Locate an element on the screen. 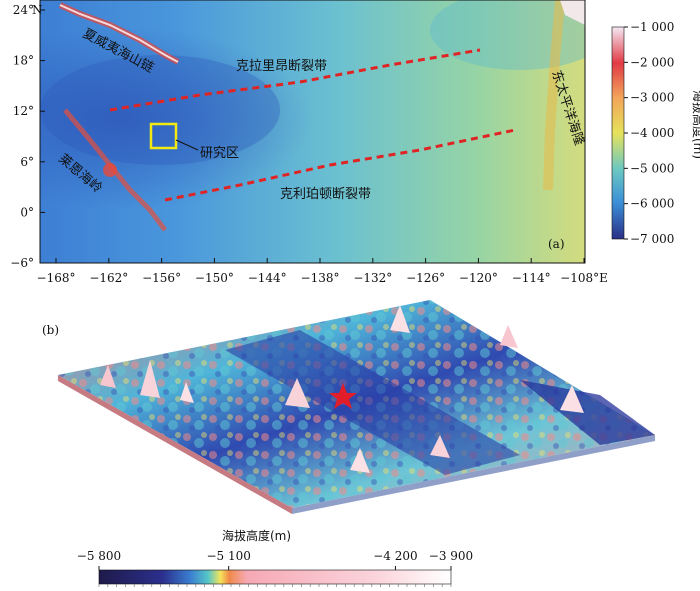 The height and width of the screenshot is (591, 700). label-study-area: 研究区 is located at coordinates (219, 153).